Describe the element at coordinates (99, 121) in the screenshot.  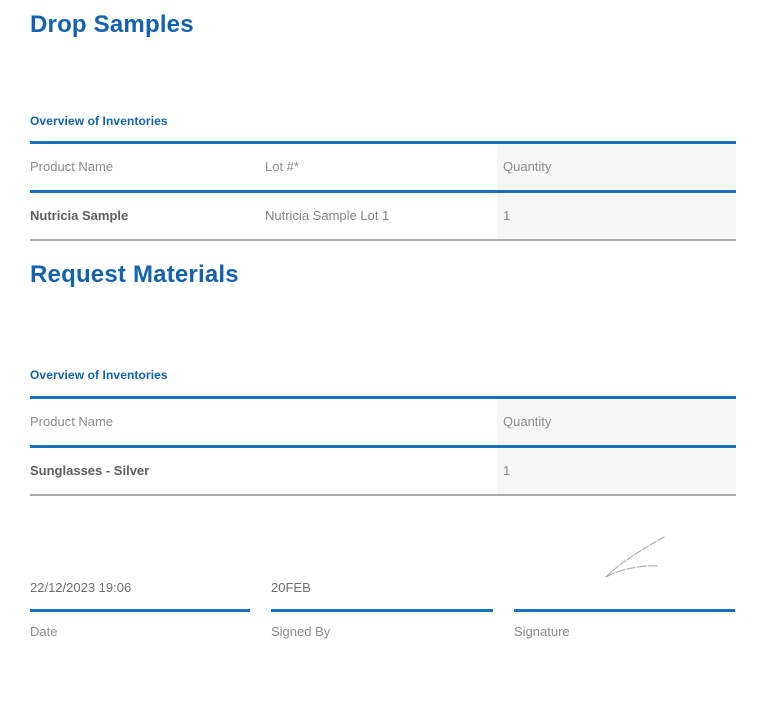
I see `table-caption-overview-1: Overview of Inventories` at that location.